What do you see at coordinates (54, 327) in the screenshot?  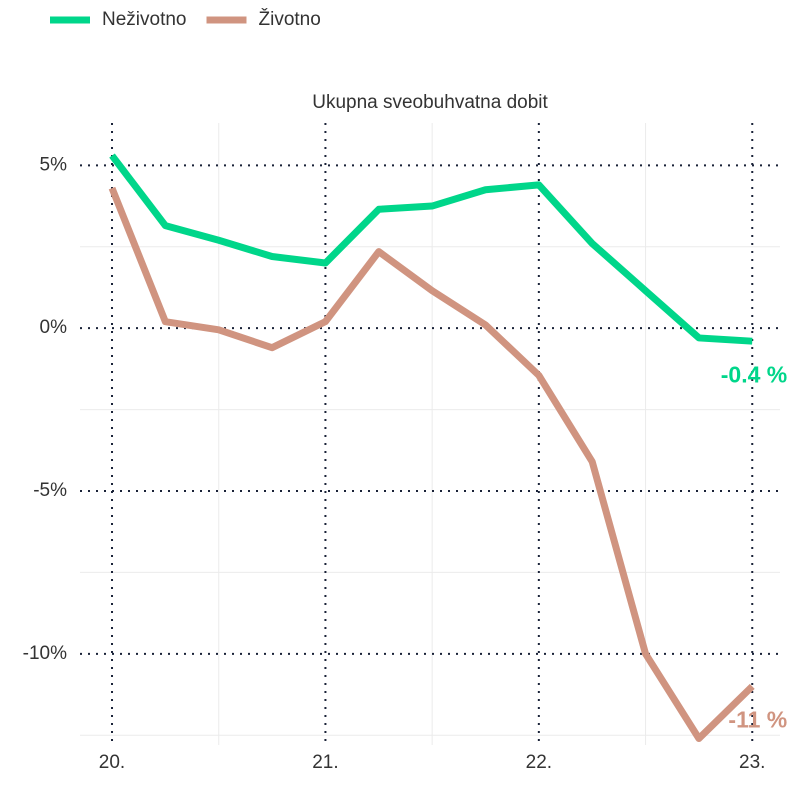 I see `y-tick-label: 0%` at bounding box center [54, 327].